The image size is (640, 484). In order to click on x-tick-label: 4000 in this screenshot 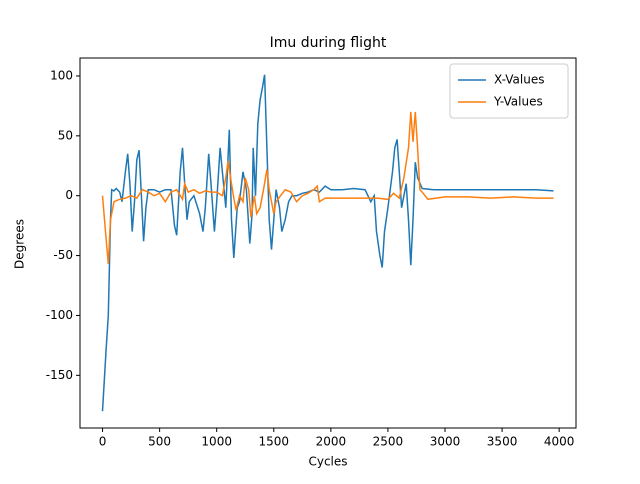, I will do `click(559, 442)`.